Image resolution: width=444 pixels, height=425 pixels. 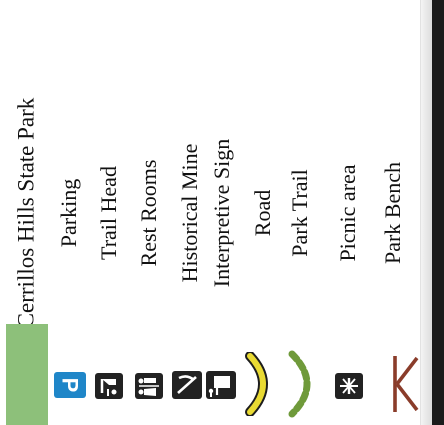 I want to click on road-icon, so click(x=256, y=384).